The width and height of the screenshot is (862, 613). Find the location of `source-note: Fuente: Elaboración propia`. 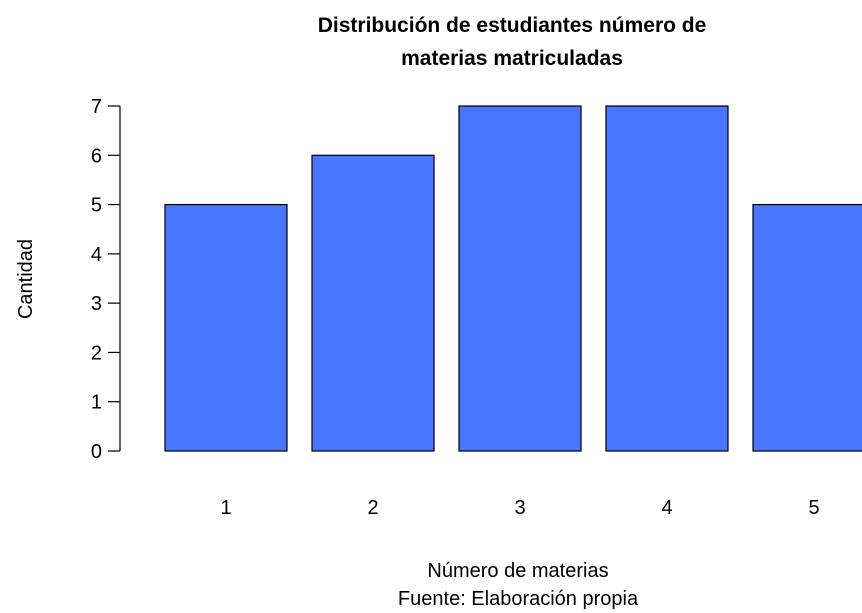

source-note: Fuente: Elaboración propia is located at coordinates (518, 599).